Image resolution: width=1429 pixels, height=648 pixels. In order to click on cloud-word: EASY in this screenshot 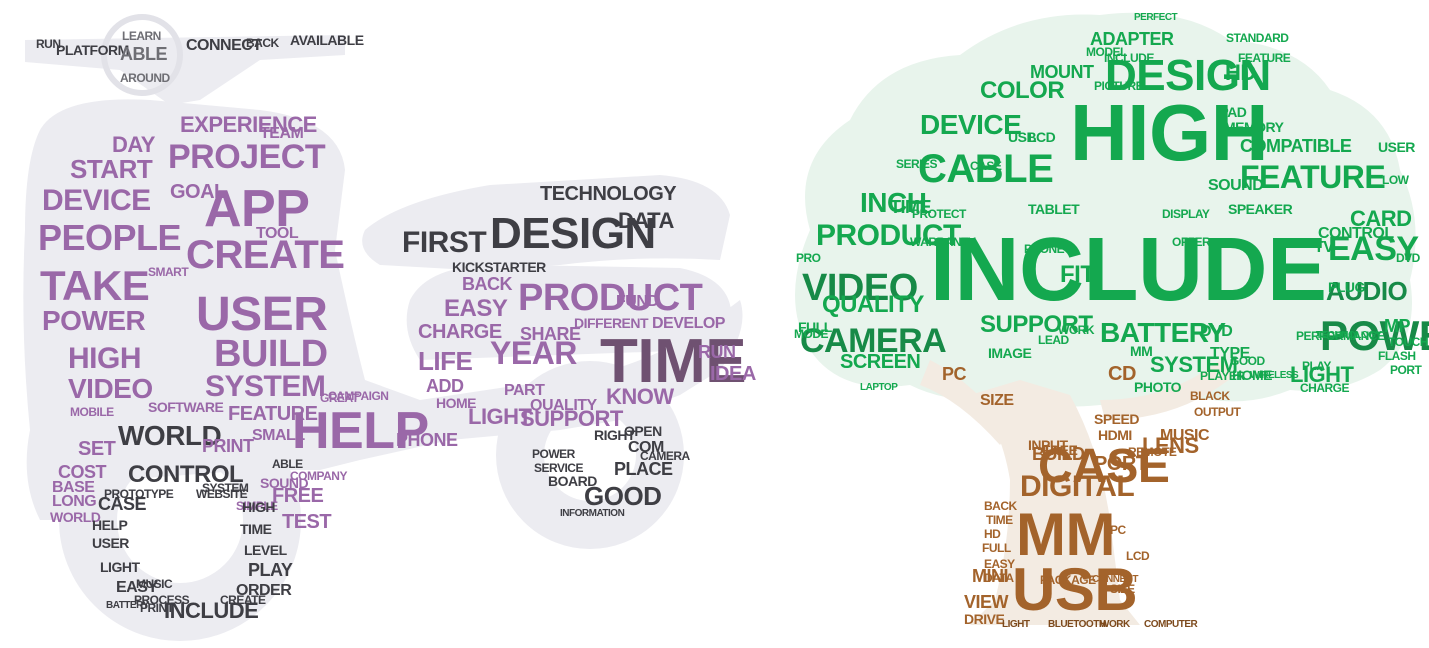, I will do `click(137, 587)`.